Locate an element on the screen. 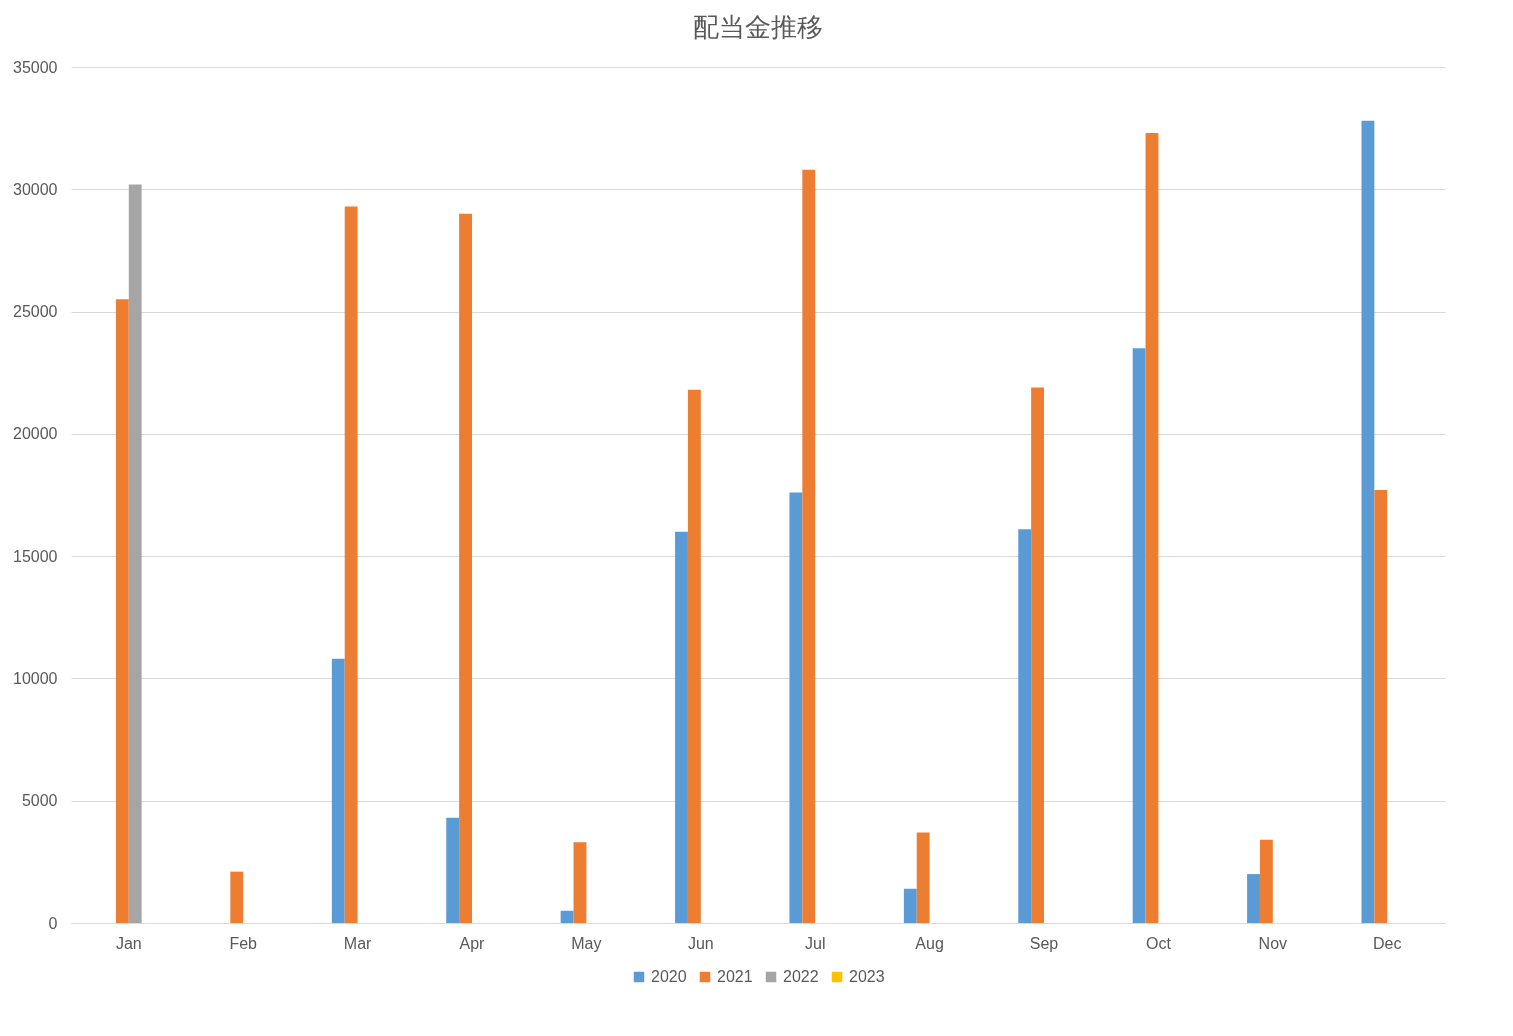 The width and height of the screenshot is (1513, 1036). legend-label: 2022 is located at coordinates (801, 976).